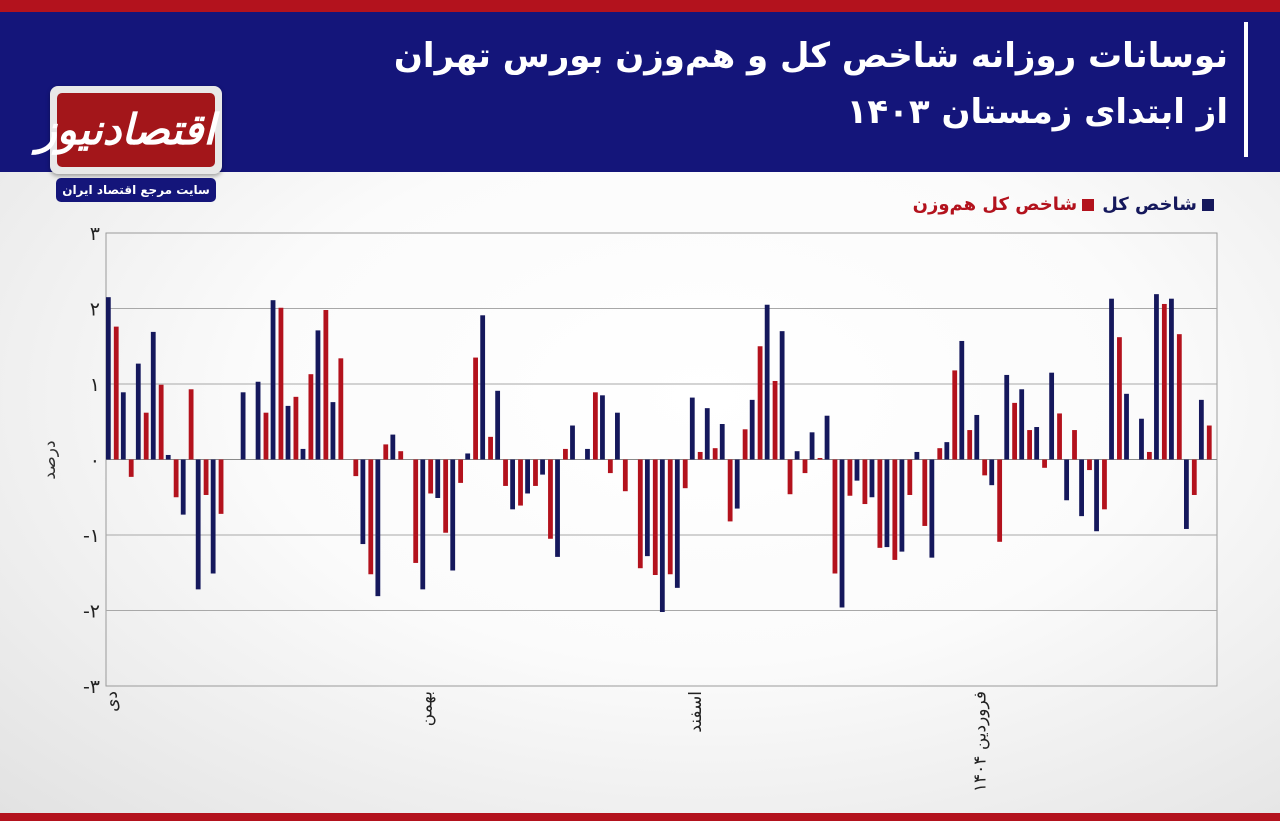  Describe the element at coordinates (981, 741) in the screenshot. I see `x-month-label: فروردین ۱۴۰۴` at that location.